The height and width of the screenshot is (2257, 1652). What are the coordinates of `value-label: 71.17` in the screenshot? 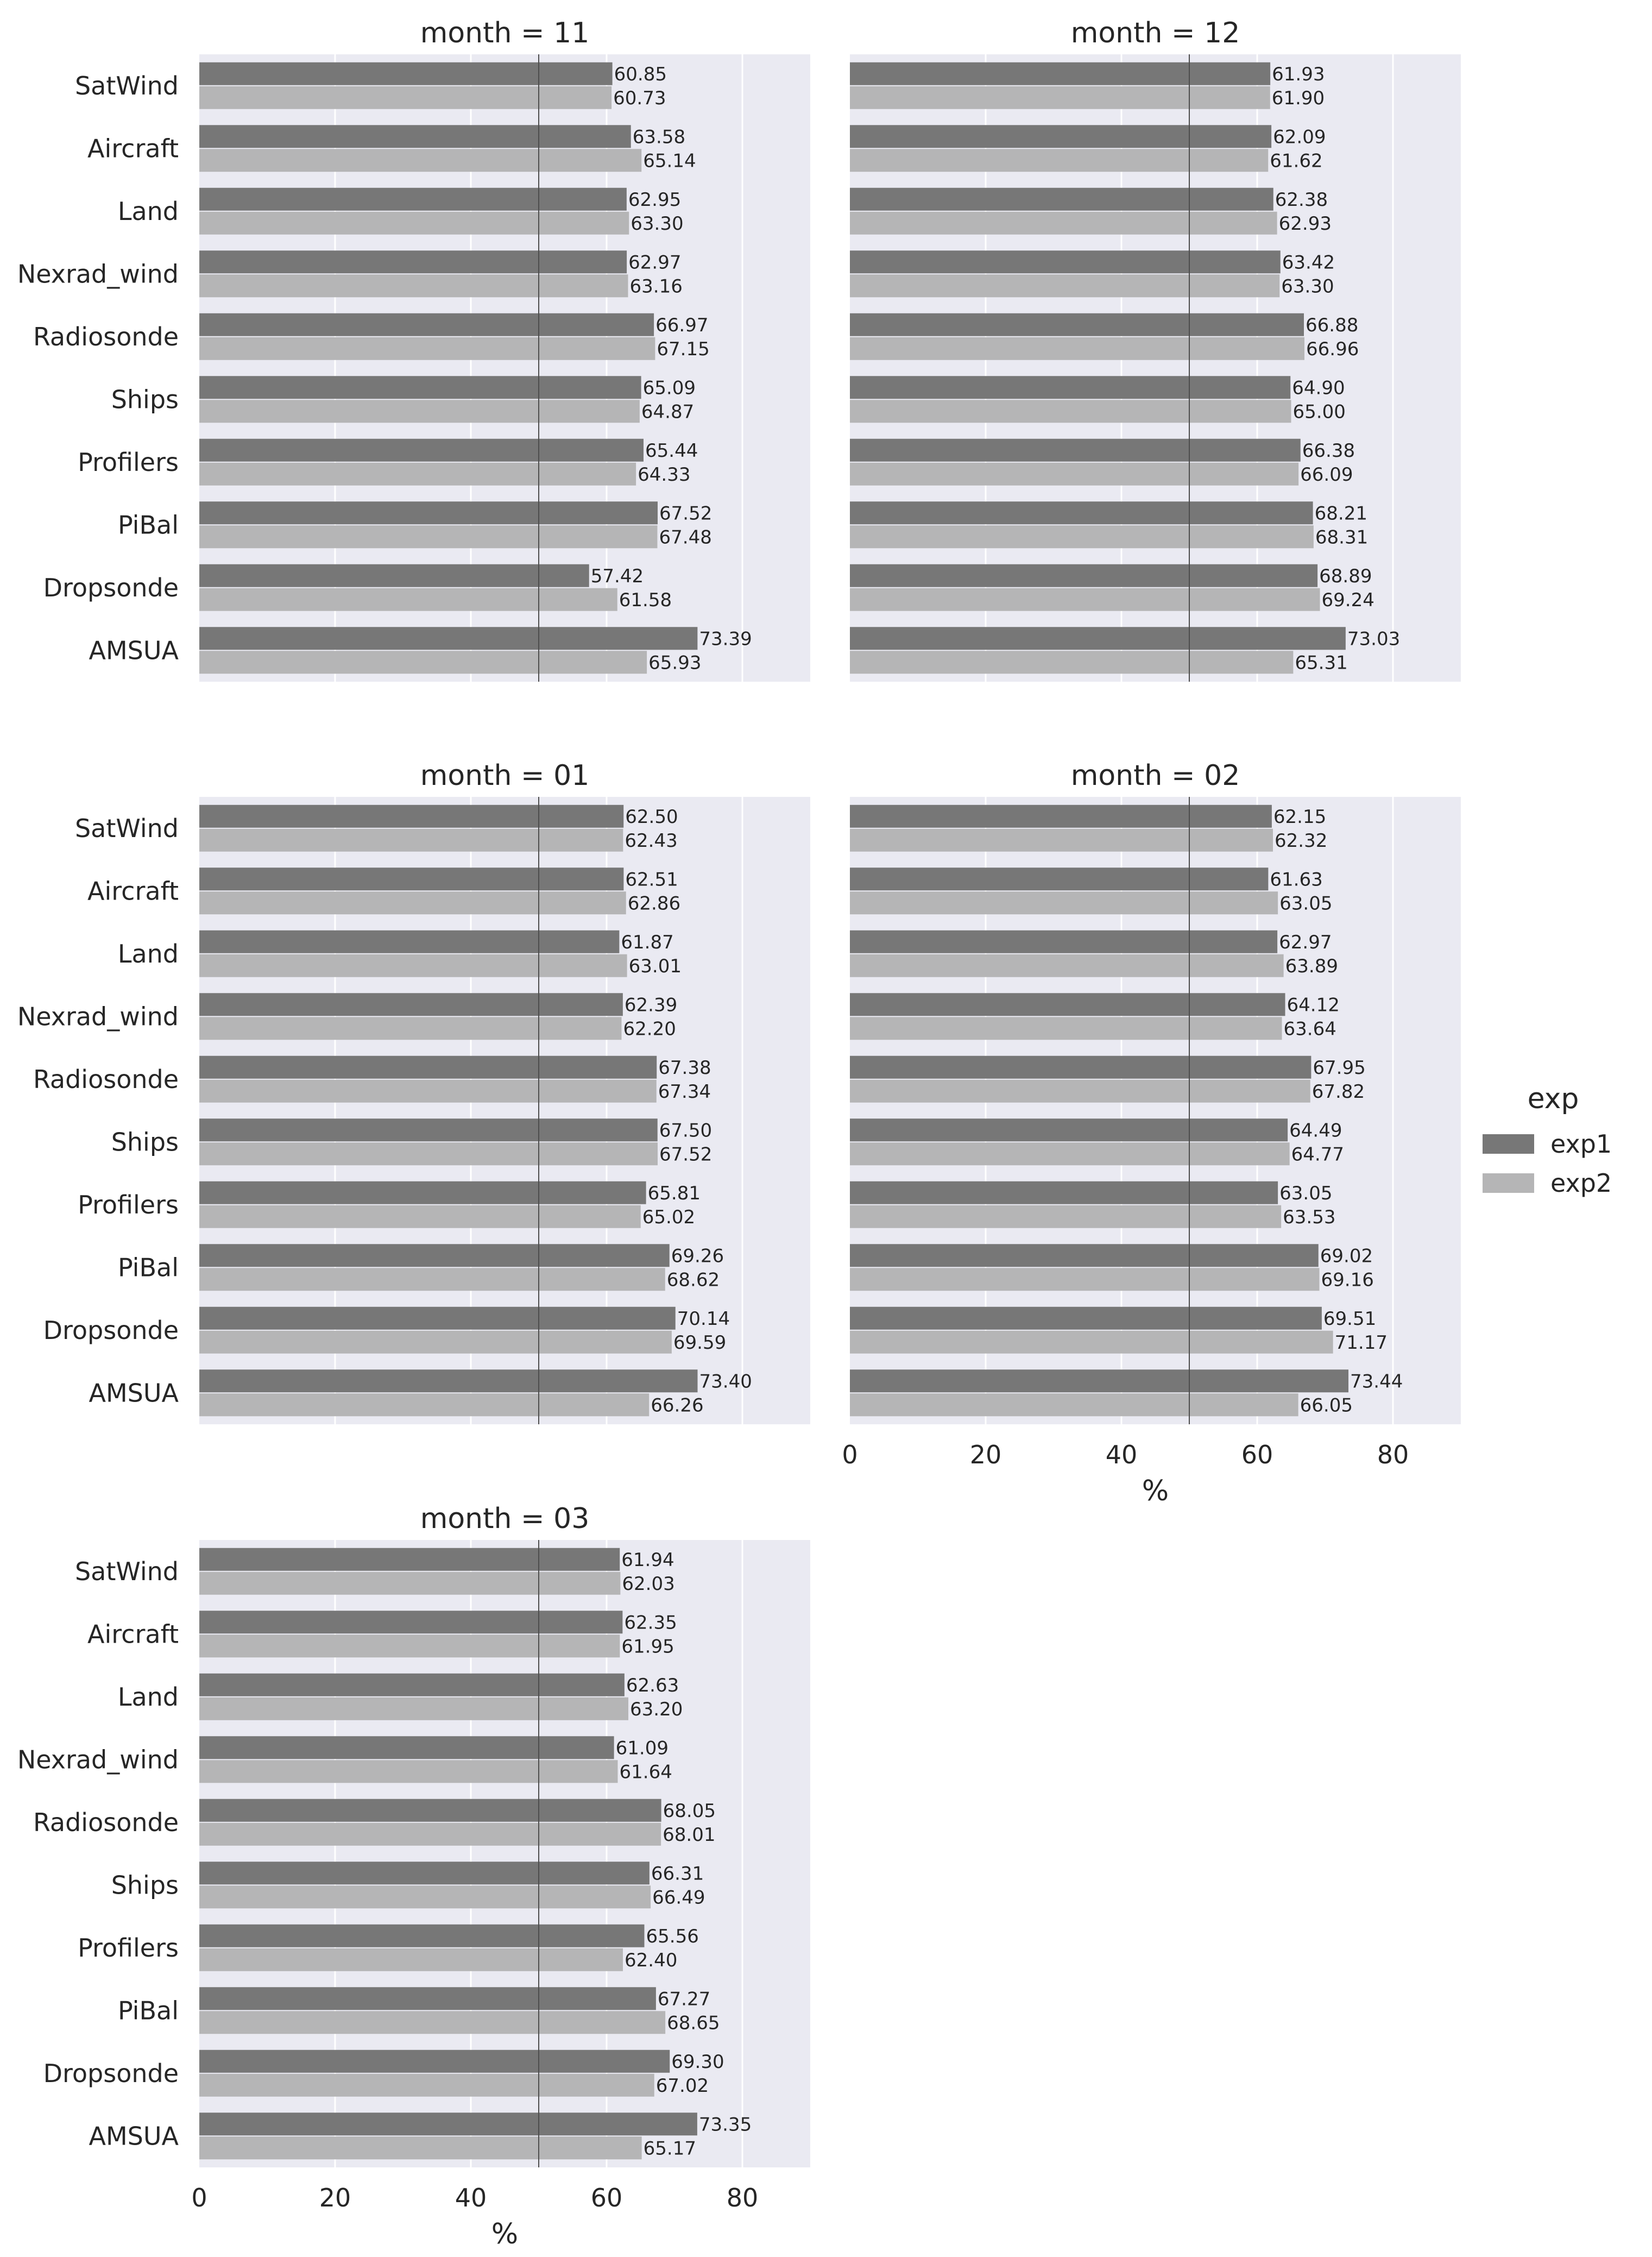 It's located at (1361, 1343).